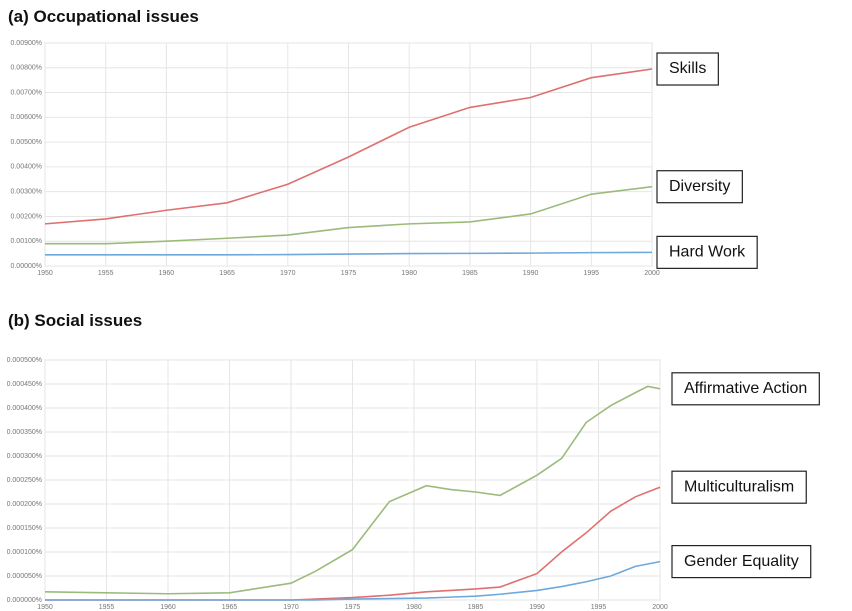 The width and height of the screenshot is (852, 611). What do you see at coordinates (26, 68) in the screenshot?
I see `y-tick-label: 0.00800%` at bounding box center [26, 68].